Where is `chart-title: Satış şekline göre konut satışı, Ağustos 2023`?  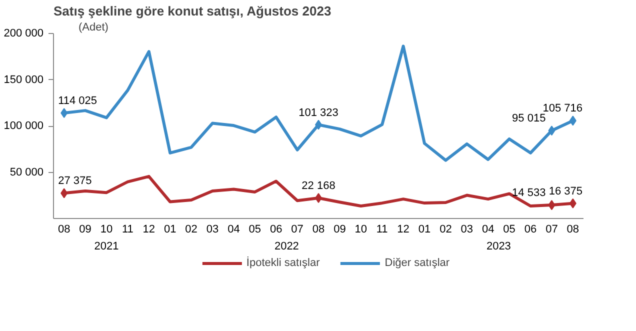 chart-title: Satış şekline göre konut satışı, Ağustos 2023 is located at coordinates (193, 11).